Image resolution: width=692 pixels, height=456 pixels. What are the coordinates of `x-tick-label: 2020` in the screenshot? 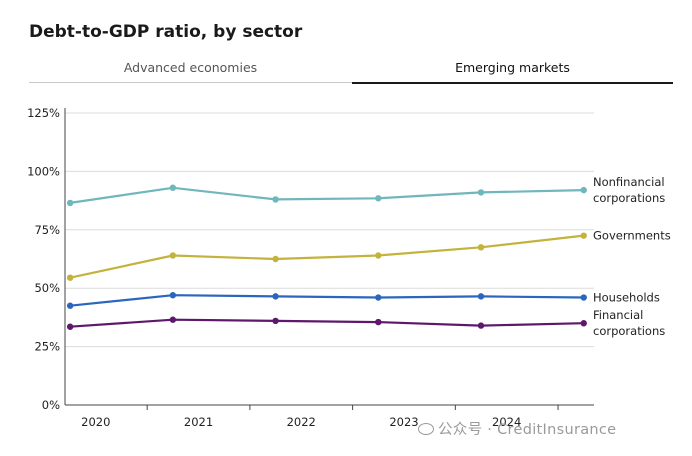 It's located at (95, 422).